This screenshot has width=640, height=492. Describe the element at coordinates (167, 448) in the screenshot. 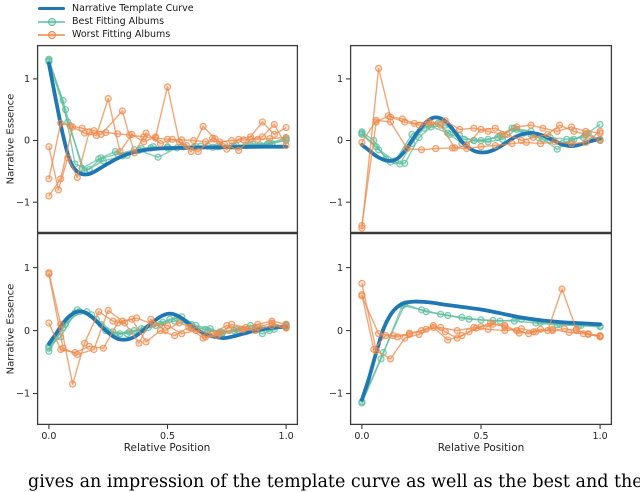

I see `x-axis-label-left: Relative Position` at that location.